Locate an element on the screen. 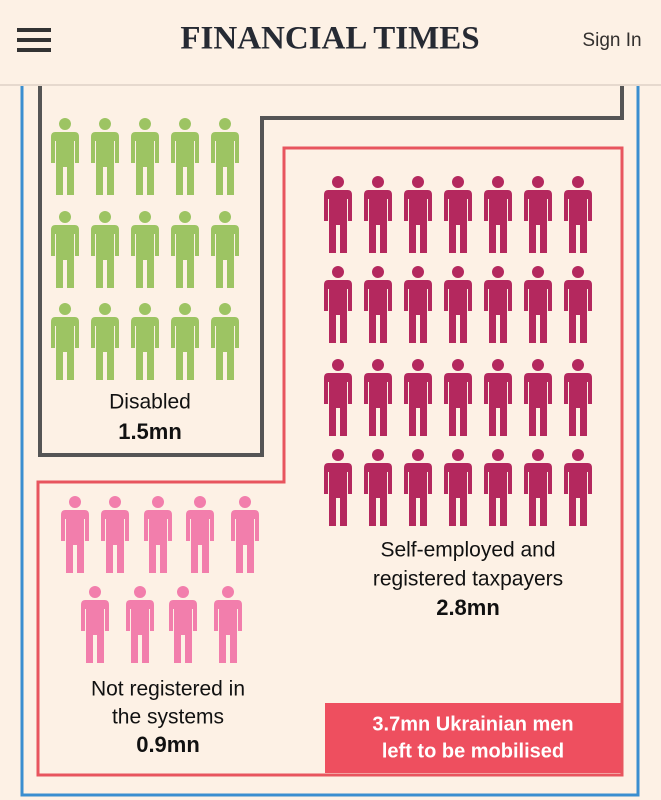 The image size is (661, 800). callout-text: left to be mobilised is located at coordinates (473, 751).